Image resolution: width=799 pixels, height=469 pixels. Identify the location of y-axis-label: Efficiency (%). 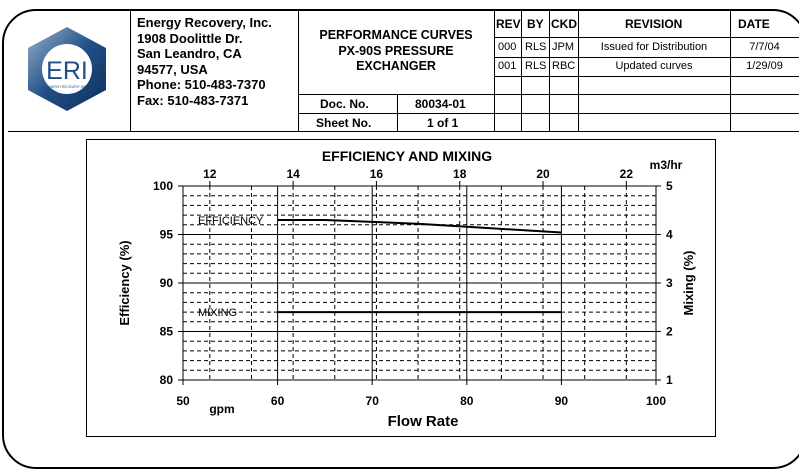
(124, 282).